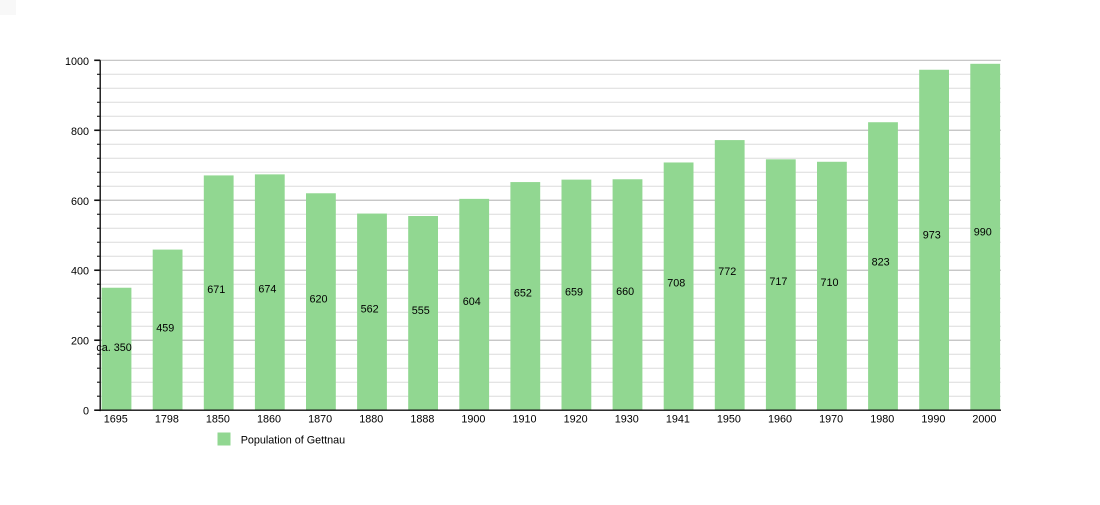 This screenshot has height=505, width=1100. I want to click on svg-text: 1880, so click(371, 419).